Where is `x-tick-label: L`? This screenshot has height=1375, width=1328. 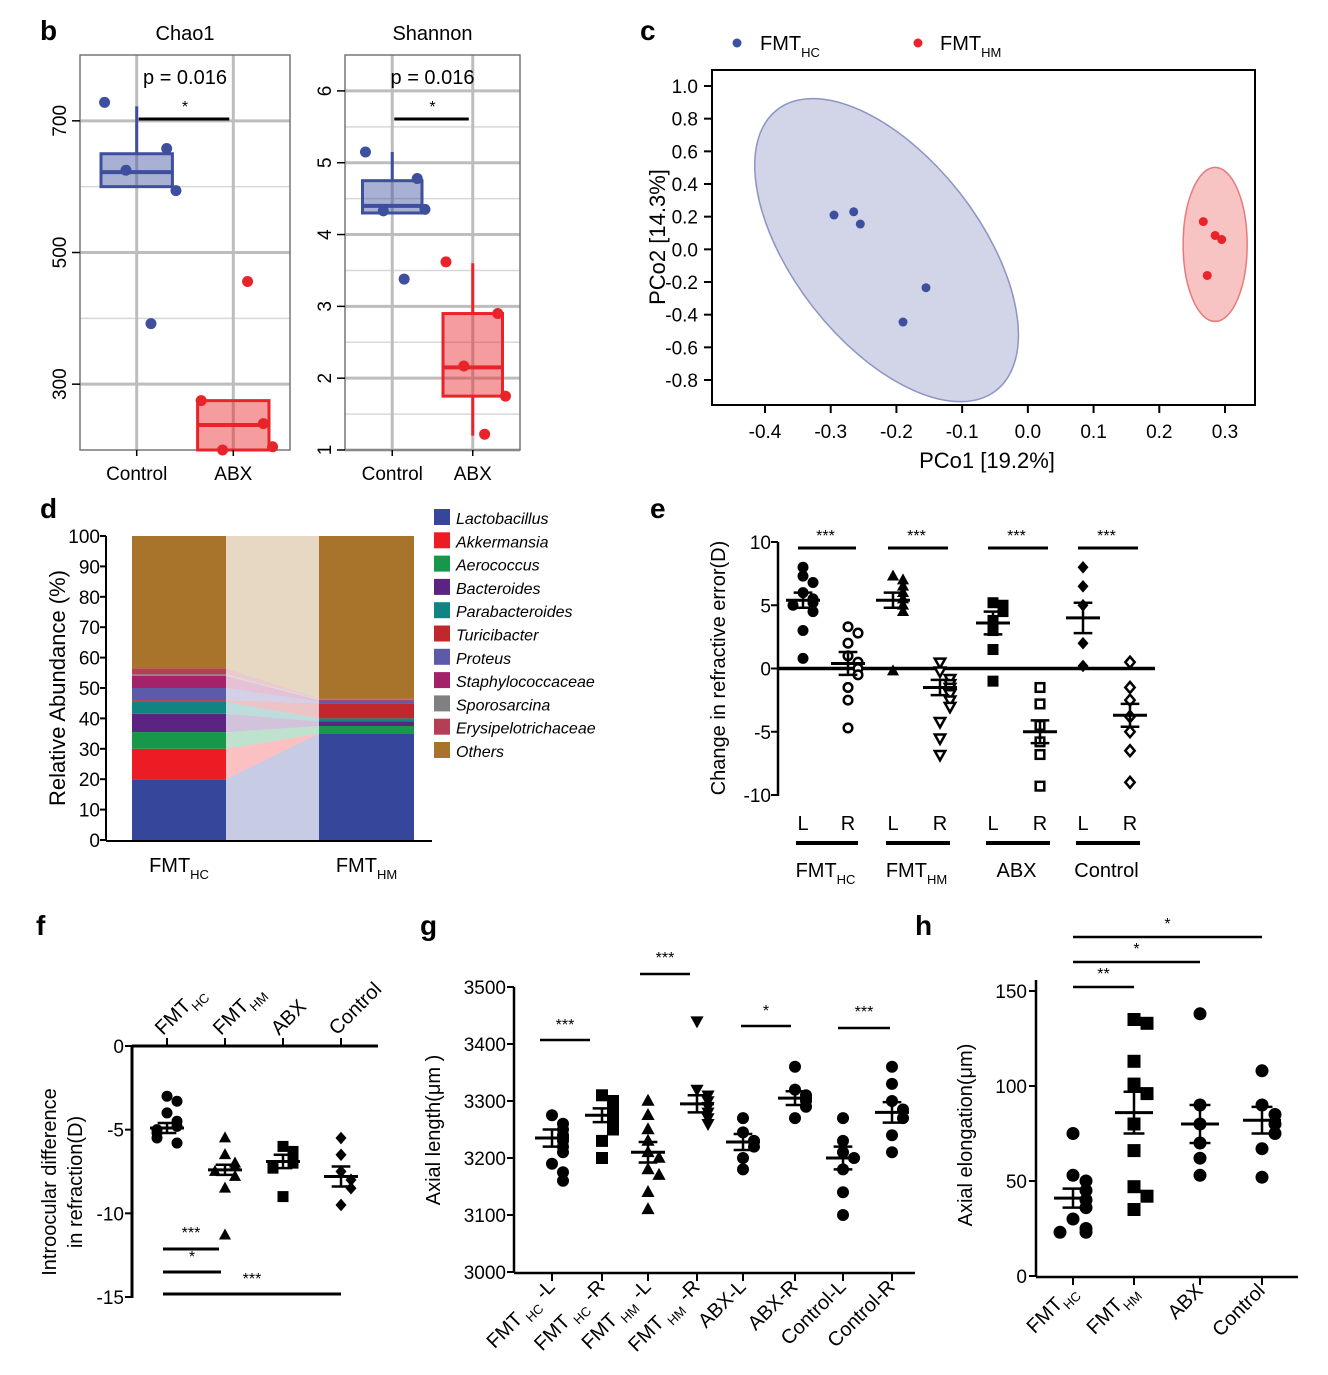 x-tick-label: L is located at coordinates (892, 824).